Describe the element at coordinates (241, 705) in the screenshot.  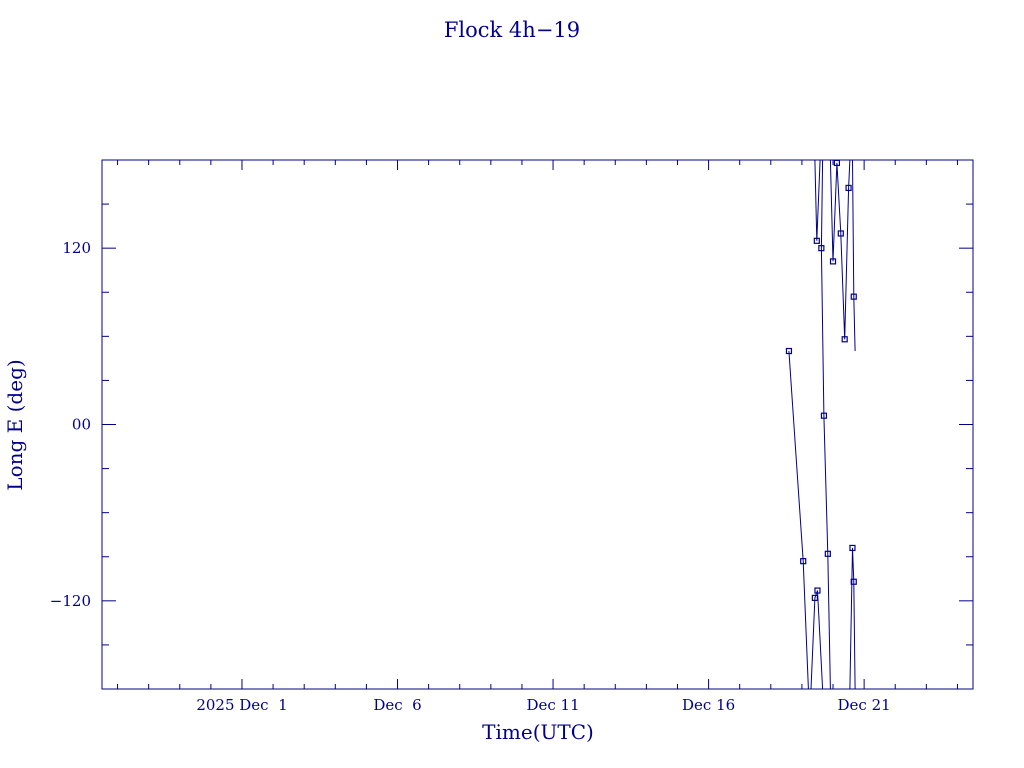
I see `x-tick-label: 2025 Dec 1` at that location.